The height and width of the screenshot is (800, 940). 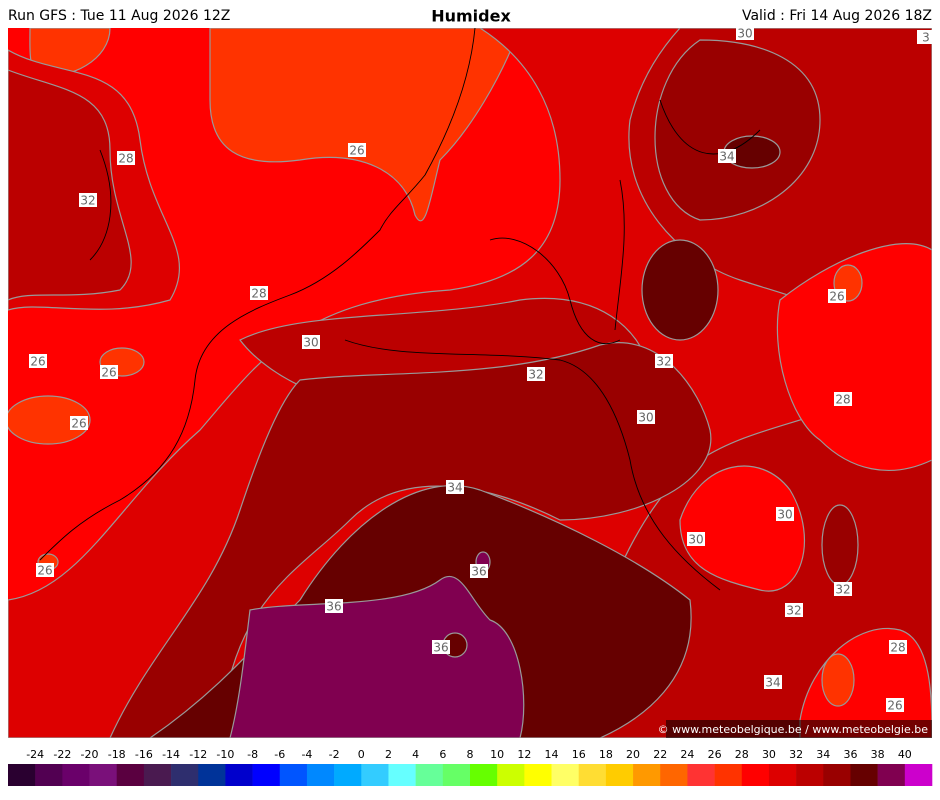 I want to click on colorbar-tick-label: 16, so click(x=579, y=754).